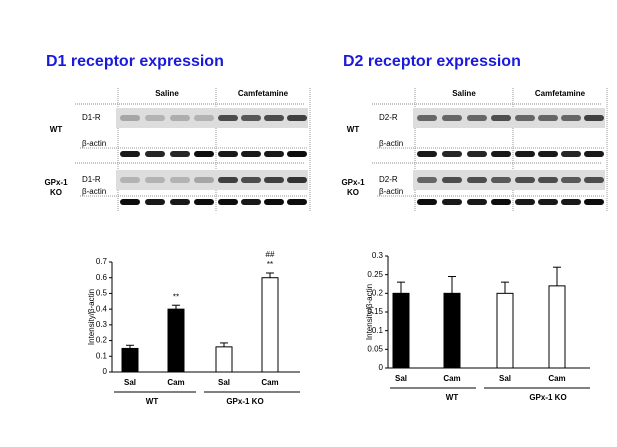  I want to click on y-axis-label: Intensity/β-actin, so click(369, 312).